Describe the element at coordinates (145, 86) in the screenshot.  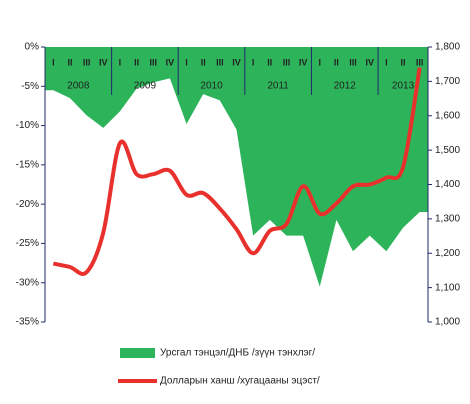
I see `year-label: 2009` at that location.